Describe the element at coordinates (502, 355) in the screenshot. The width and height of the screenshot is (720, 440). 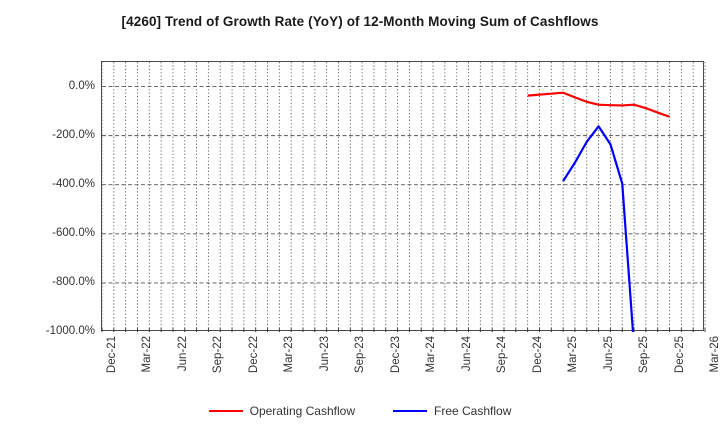
I see `x-axis-tick-label: Sep-24` at that location.